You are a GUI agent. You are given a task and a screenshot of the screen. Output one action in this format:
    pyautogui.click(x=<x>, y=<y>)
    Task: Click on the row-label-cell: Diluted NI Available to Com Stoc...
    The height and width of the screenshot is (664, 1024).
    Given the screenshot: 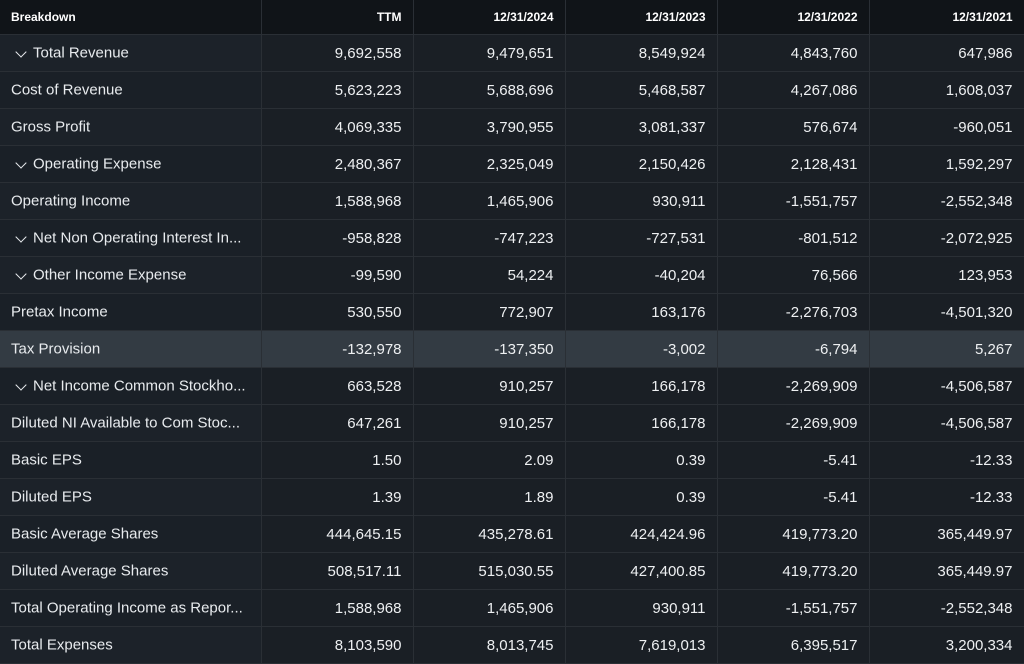 What is the action you would take?
    pyautogui.click(x=131, y=423)
    